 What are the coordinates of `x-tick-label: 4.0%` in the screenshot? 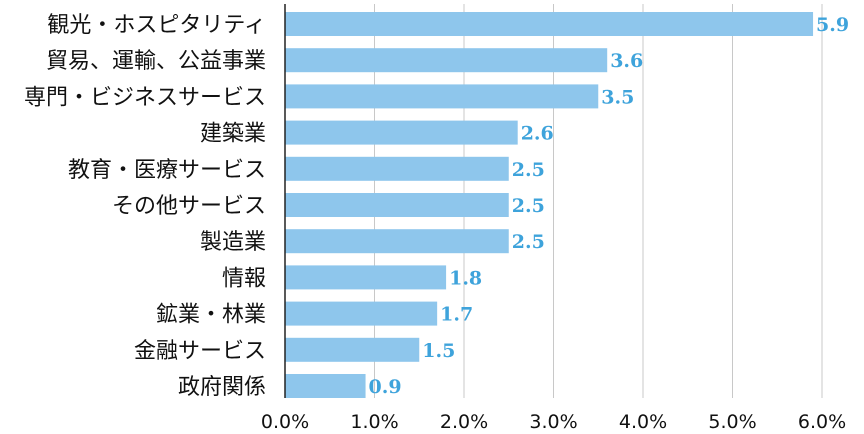 It's located at (643, 422).